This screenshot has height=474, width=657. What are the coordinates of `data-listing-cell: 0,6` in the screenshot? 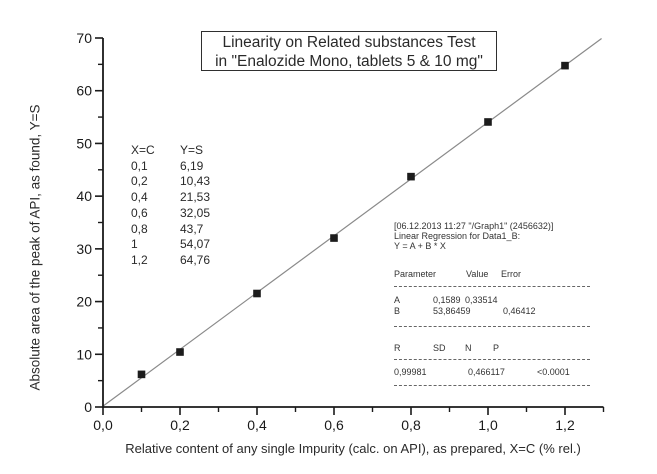 It's located at (139, 212).